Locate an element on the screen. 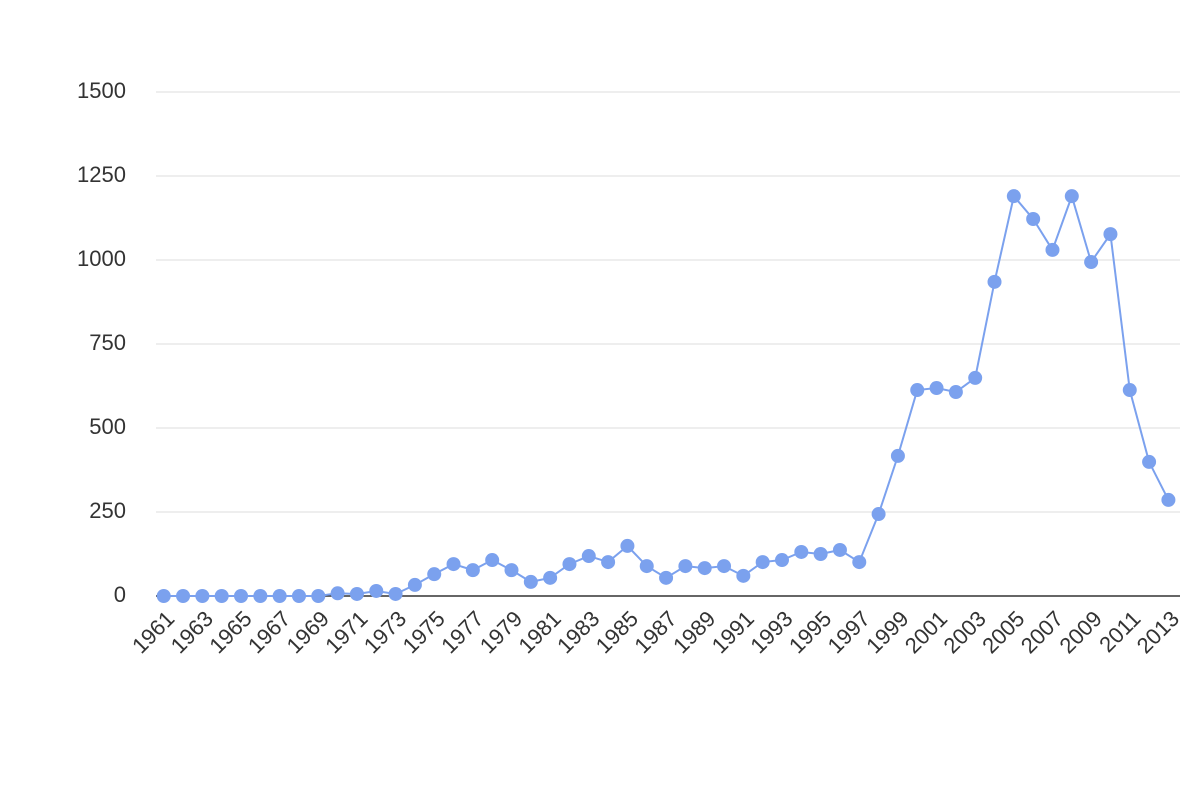 The width and height of the screenshot is (1200, 800). x-tick-label: 1963 is located at coordinates (192, 632).